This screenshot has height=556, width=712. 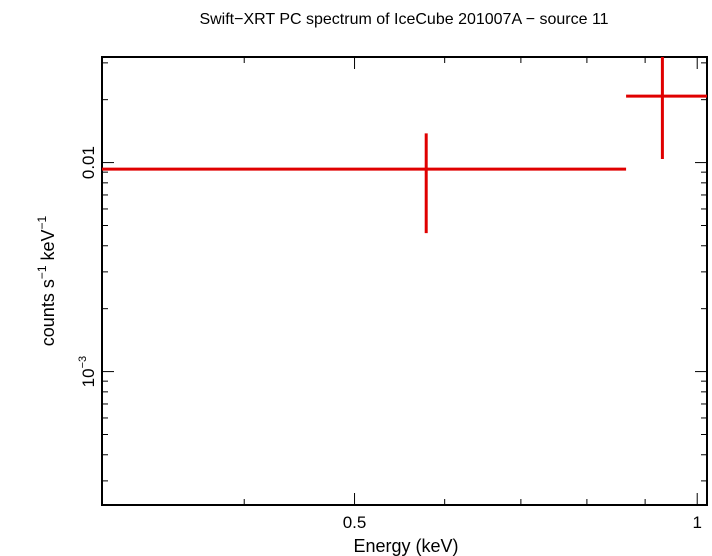 I want to click on y-tick-label: 0.01, so click(x=88, y=162).